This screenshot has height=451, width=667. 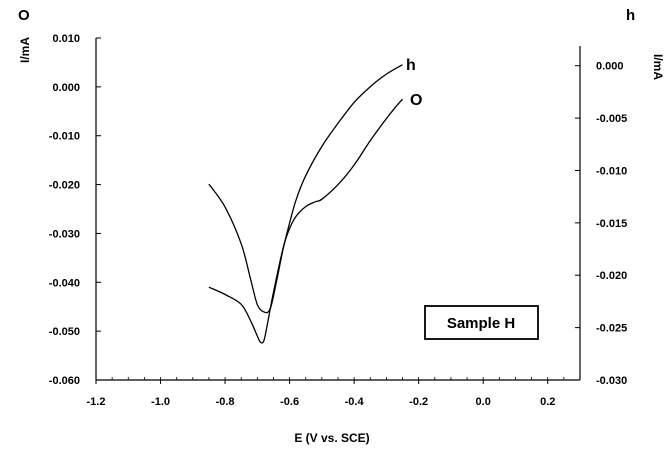 What do you see at coordinates (658, 67) in the screenshot?
I see `right-y-axis-title: I/mA` at bounding box center [658, 67].